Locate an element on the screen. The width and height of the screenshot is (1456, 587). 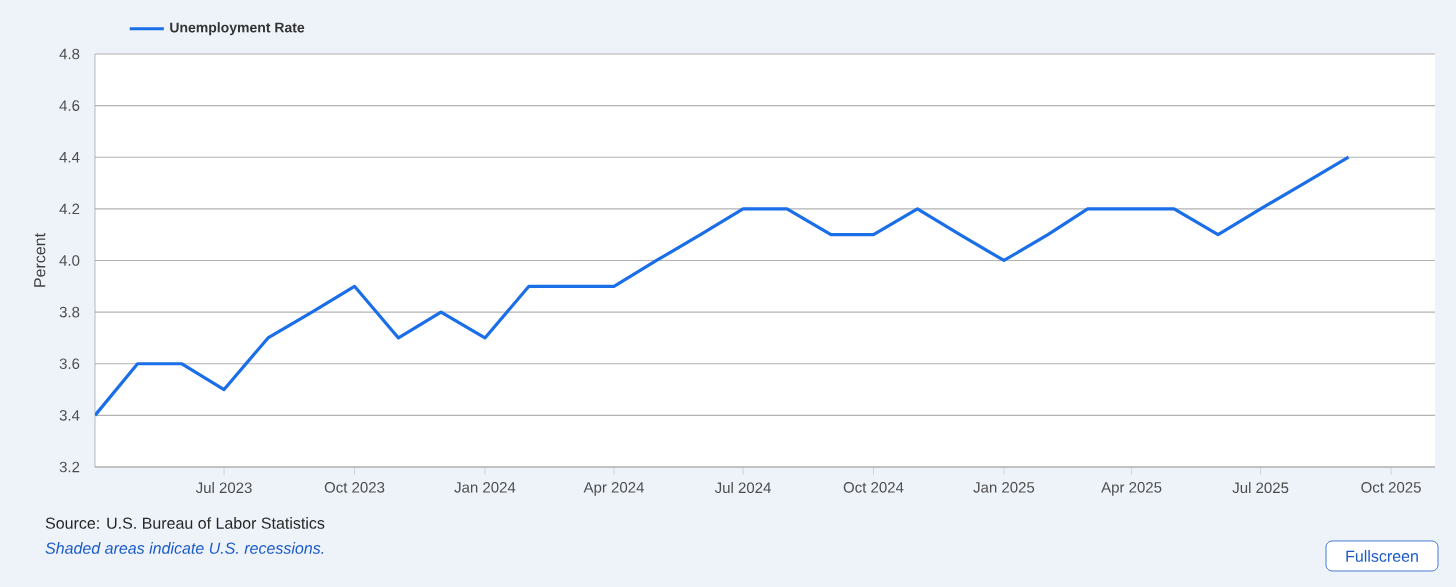
y-tick-label: 3.4 is located at coordinates (69, 415).